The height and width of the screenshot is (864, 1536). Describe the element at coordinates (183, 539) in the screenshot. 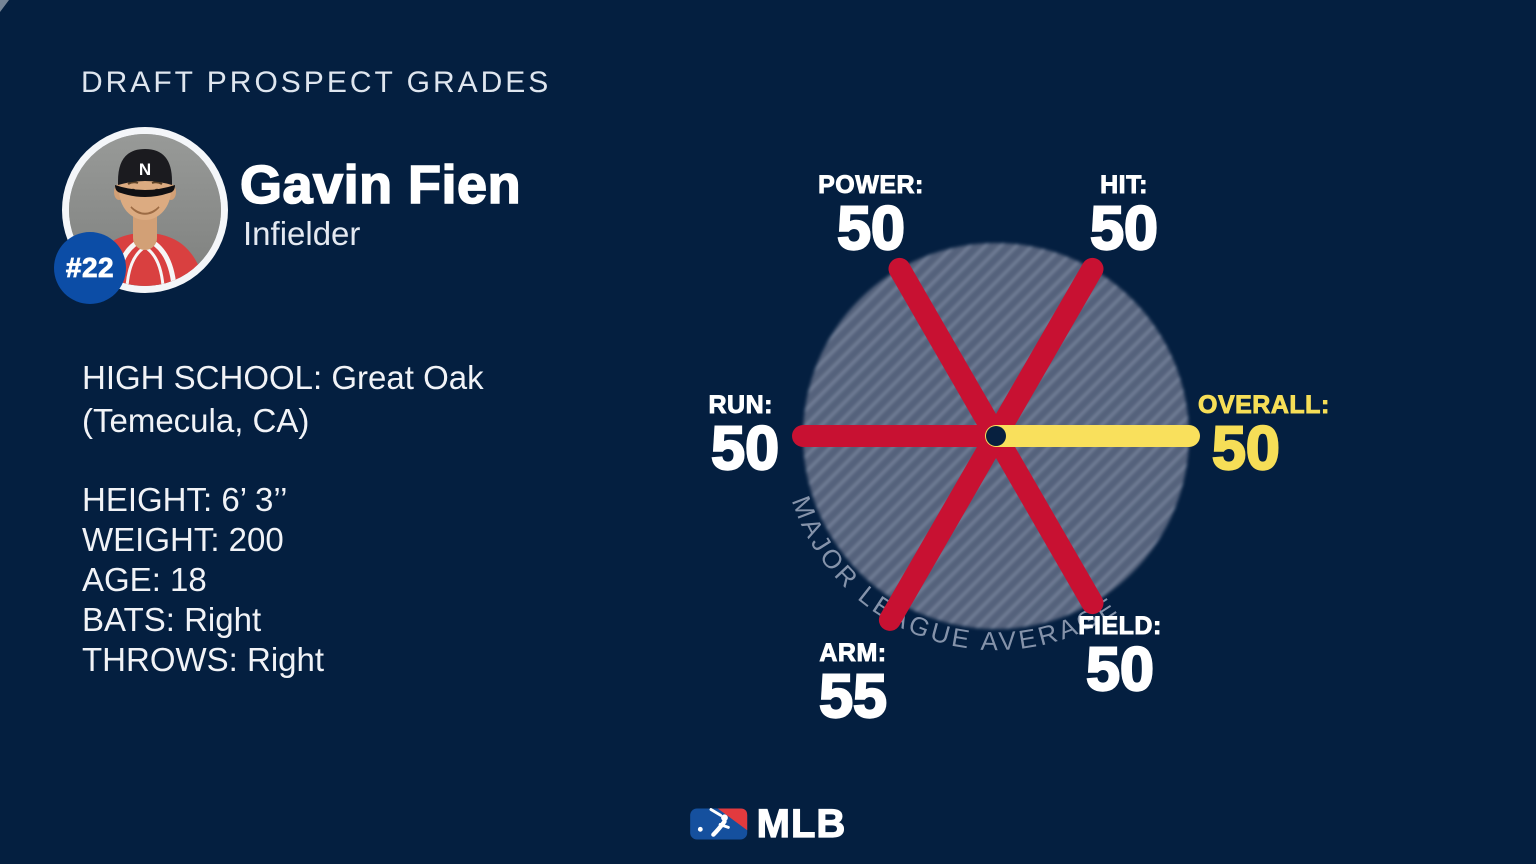

I see `bio-weight: WEIGHT: 200` at that location.